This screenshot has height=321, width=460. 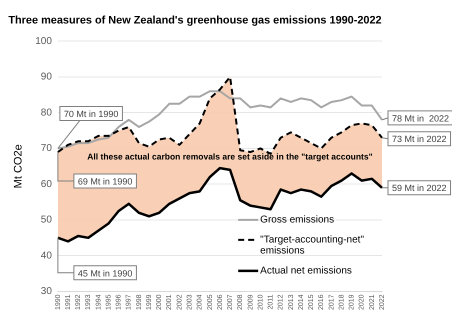 What do you see at coordinates (46, 77) in the screenshot?
I see `y-tick-label: 90` at bounding box center [46, 77].